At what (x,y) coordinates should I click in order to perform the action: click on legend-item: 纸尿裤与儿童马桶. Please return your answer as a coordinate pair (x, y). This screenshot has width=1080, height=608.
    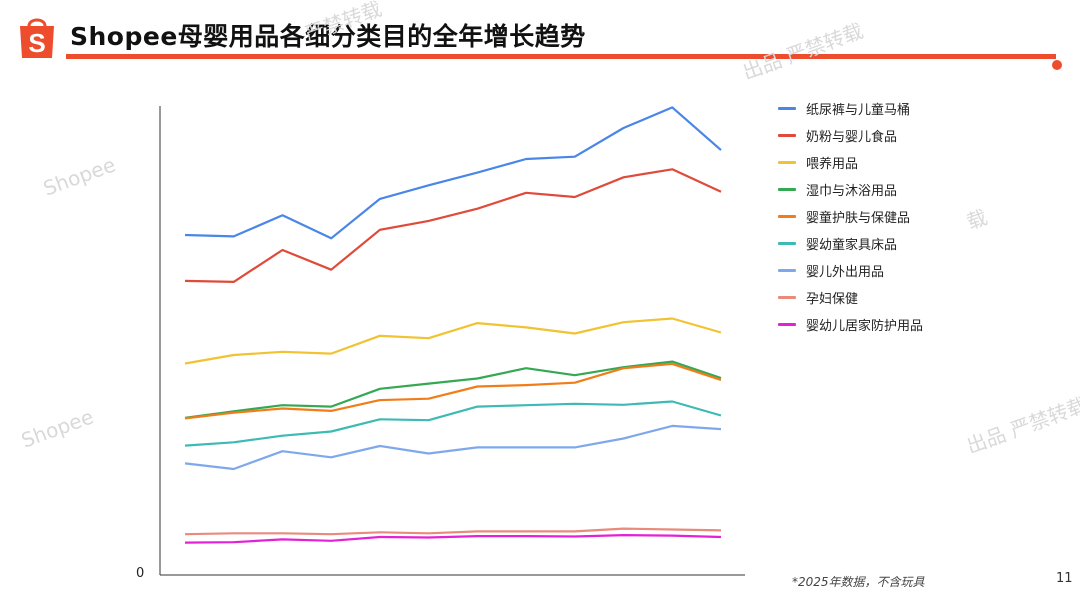
    Looking at the image, I should click on (850, 108).